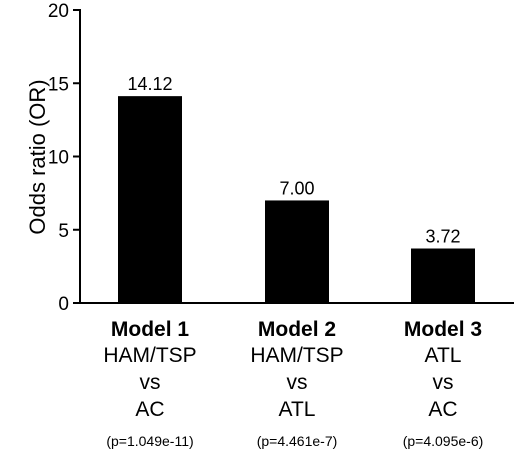  I want to click on category-title: Model 1, so click(150, 329).